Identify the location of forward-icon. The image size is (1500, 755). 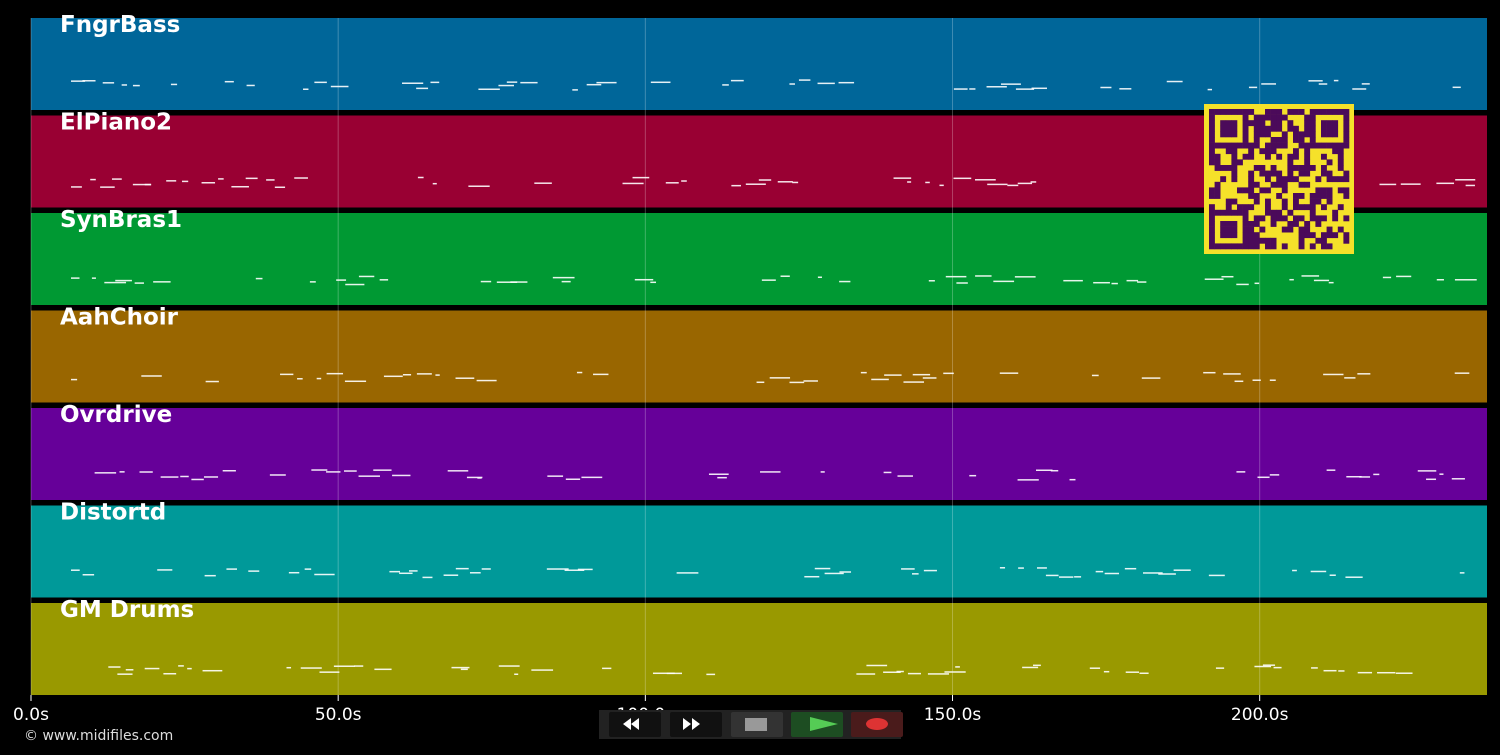
(691, 724).